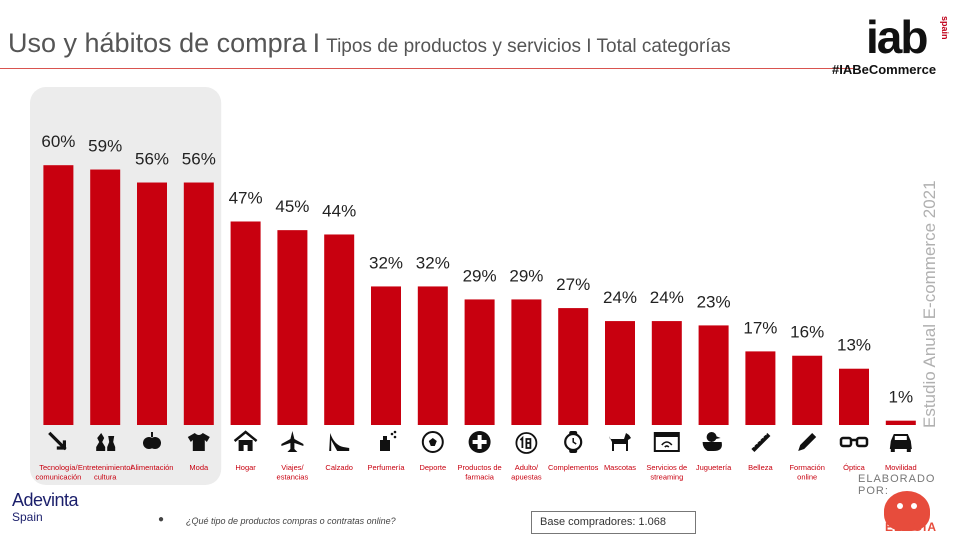 The image size is (960, 540). I want to click on tick-label: Deporte, so click(432, 467).